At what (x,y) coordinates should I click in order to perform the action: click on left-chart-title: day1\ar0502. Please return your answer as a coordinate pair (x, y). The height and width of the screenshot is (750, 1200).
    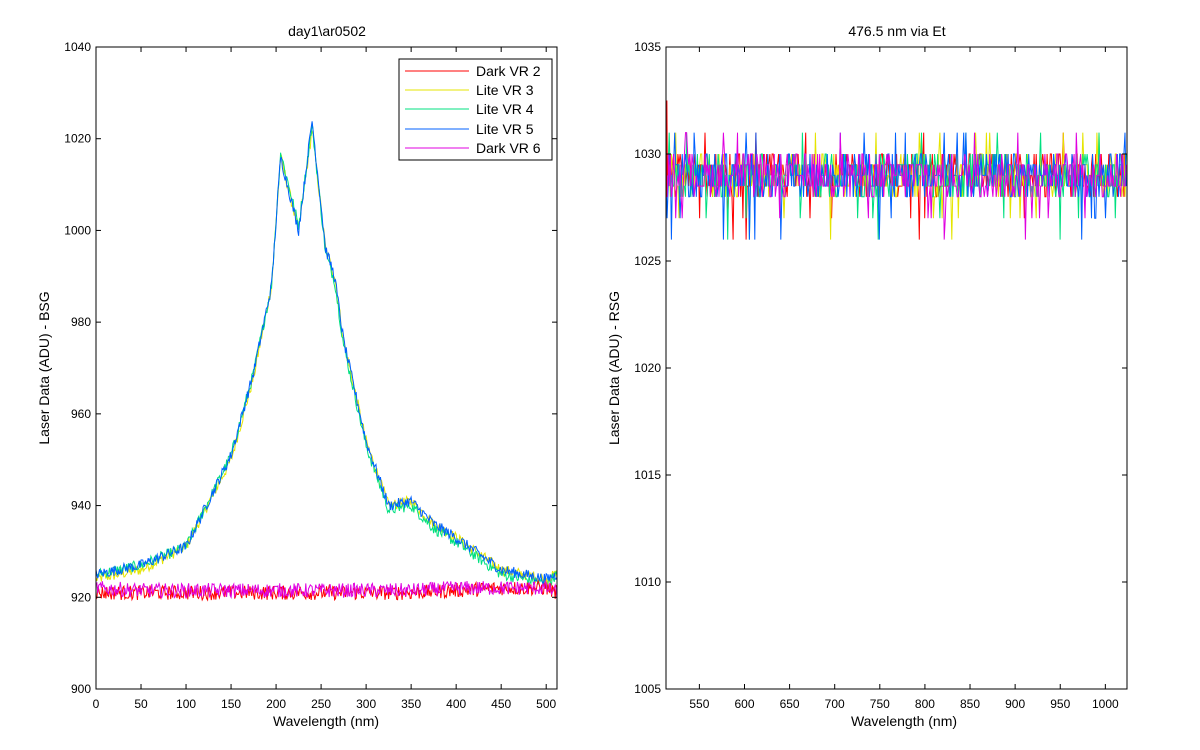
    Looking at the image, I should click on (327, 31).